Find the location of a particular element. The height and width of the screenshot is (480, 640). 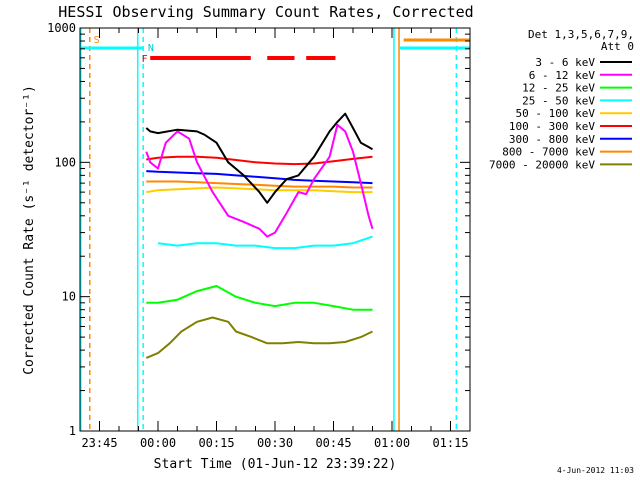

y-tick-label: 1000 is located at coordinates (61, 28).